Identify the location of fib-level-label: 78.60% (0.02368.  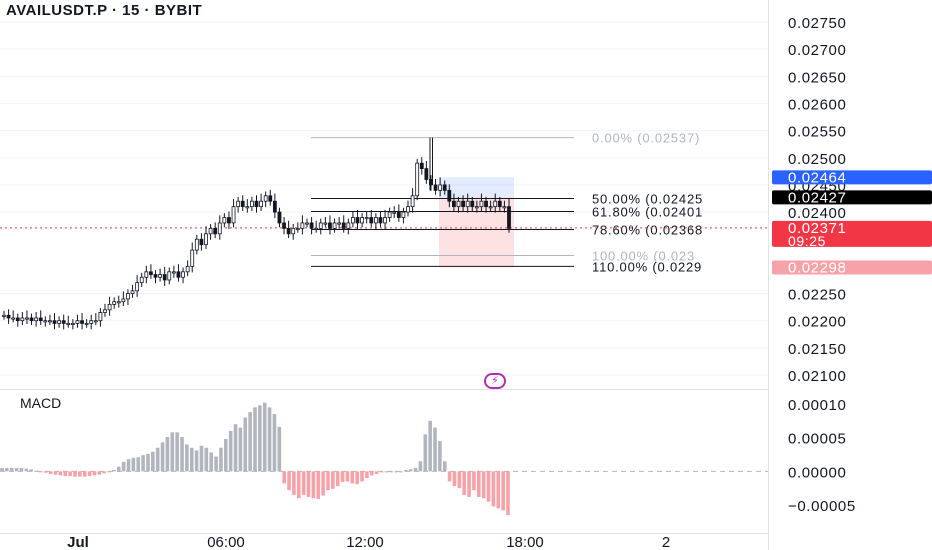
(647, 229).